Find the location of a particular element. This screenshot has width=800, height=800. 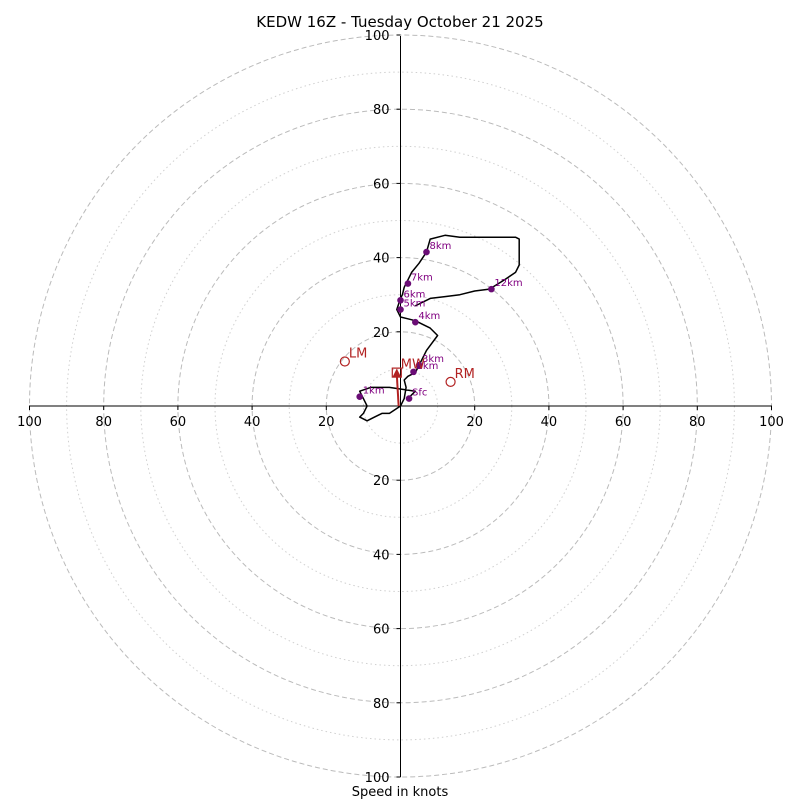

hodograph-line is located at coordinates (439, 328).